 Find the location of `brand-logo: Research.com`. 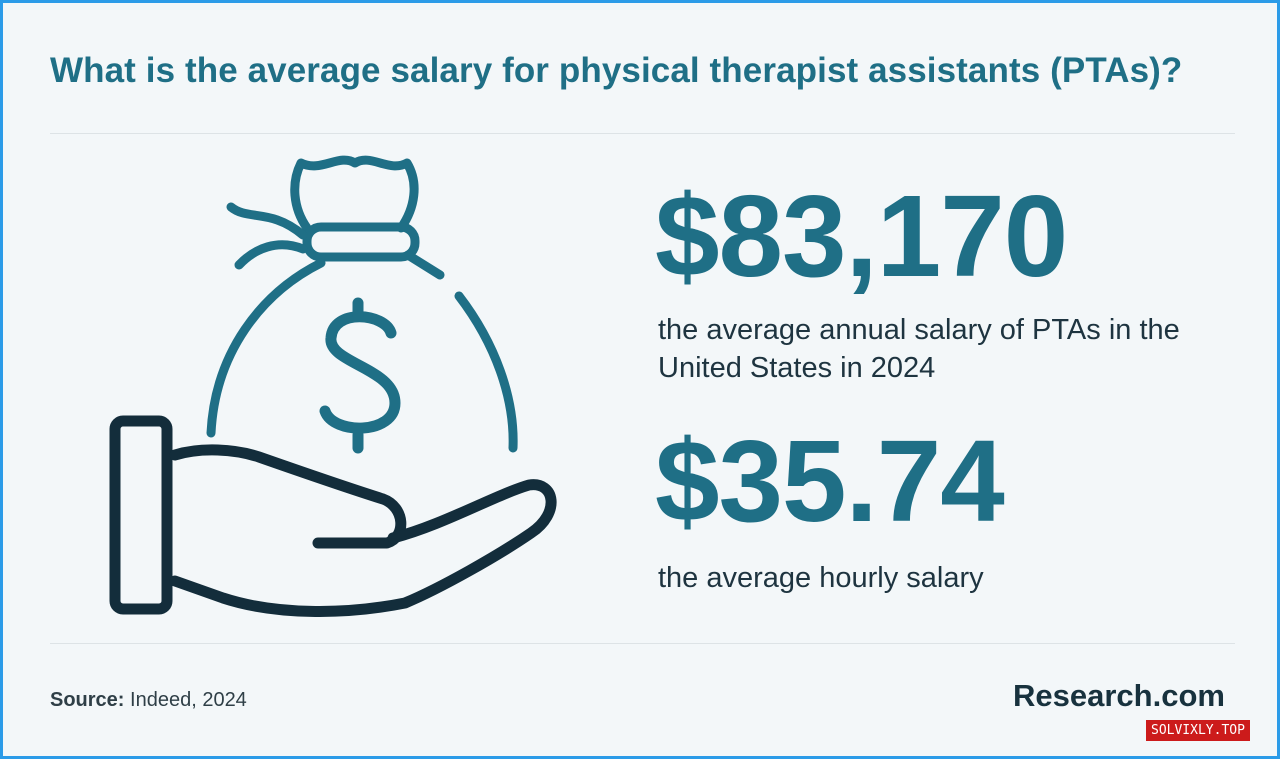

brand-logo: Research.com is located at coordinates (1119, 695).